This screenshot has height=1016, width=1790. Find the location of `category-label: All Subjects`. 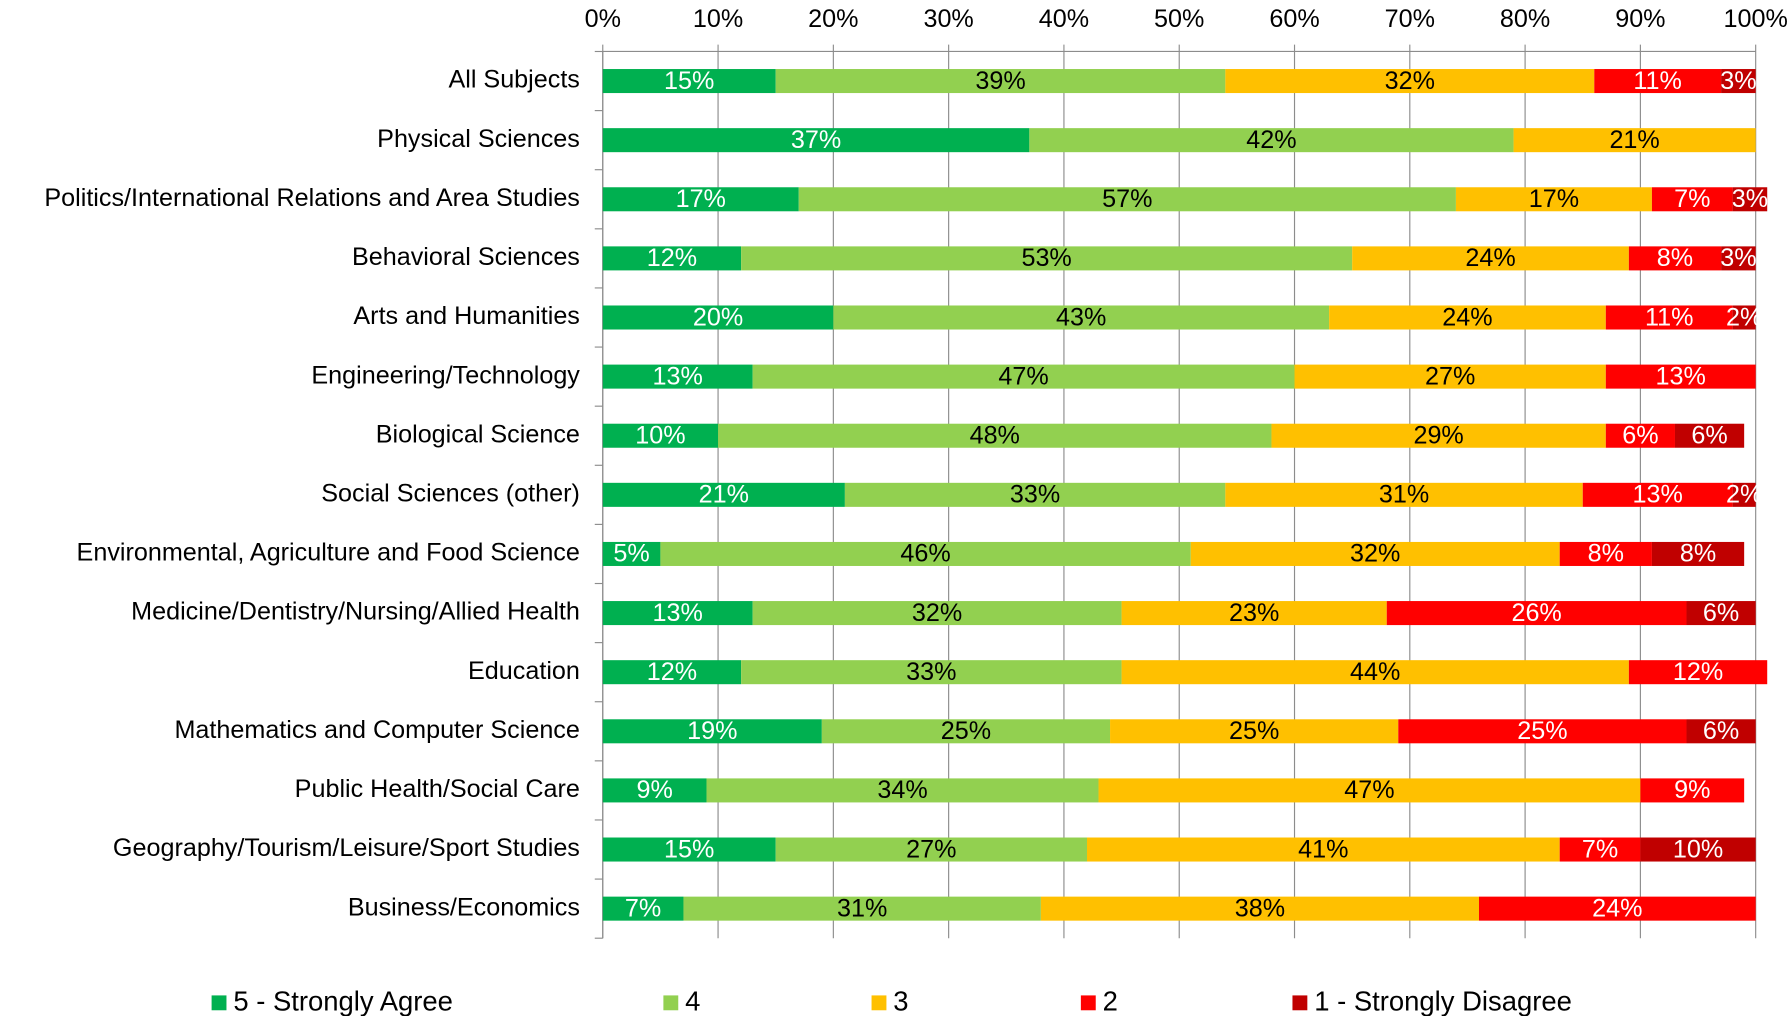

category-label: All Subjects is located at coordinates (513, 80).